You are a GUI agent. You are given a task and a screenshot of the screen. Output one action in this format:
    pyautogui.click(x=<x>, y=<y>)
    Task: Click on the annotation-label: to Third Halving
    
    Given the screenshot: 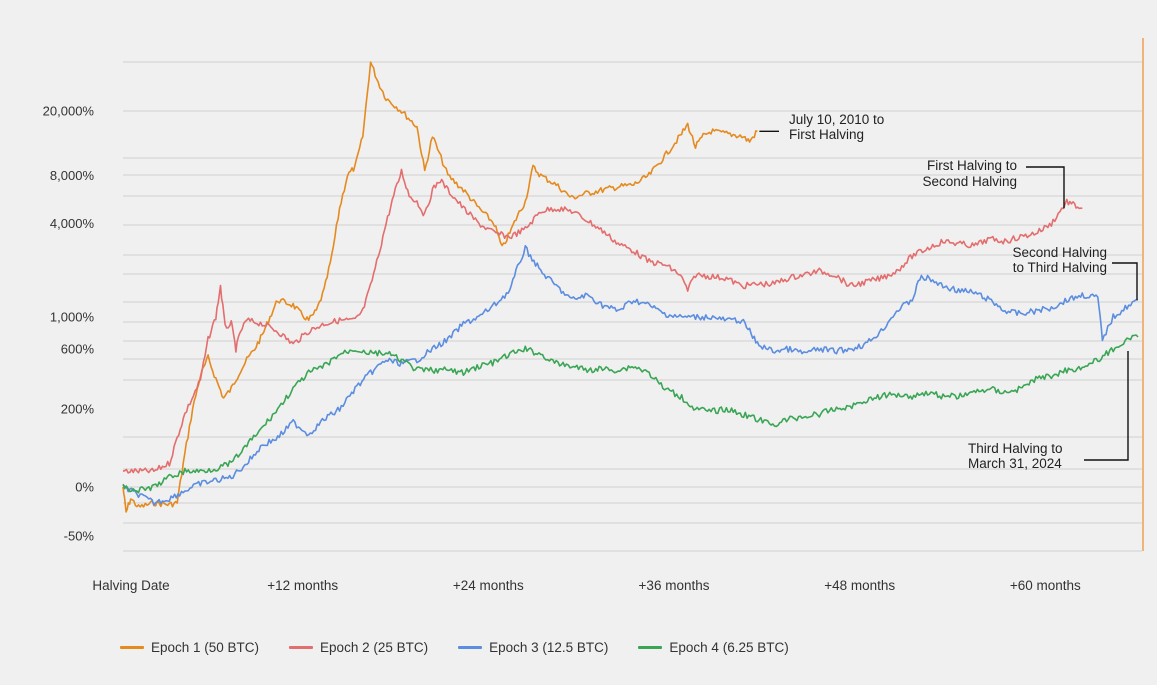 What is the action you would take?
    pyautogui.click(x=1060, y=267)
    